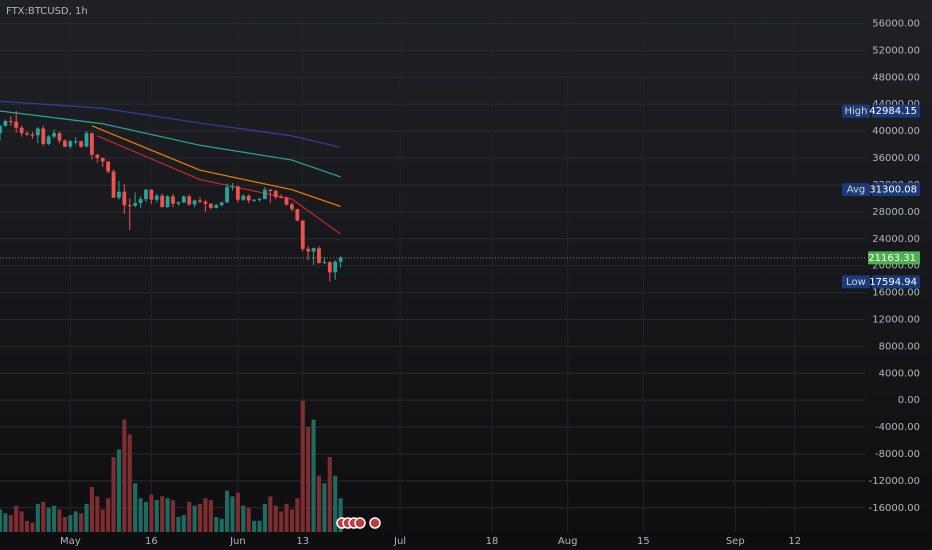  What do you see at coordinates (896, 131) in the screenshot?
I see `y-tick-label: 40000.00` at bounding box center [896, 131].